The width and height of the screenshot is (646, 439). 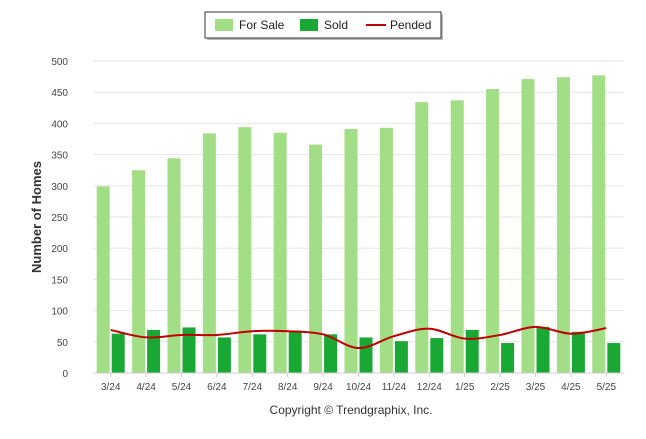 What do you see at coordinates (358, 387) in the screenshot?
I see `x-tick-label: 10/24` at bounding box center [358, 387].